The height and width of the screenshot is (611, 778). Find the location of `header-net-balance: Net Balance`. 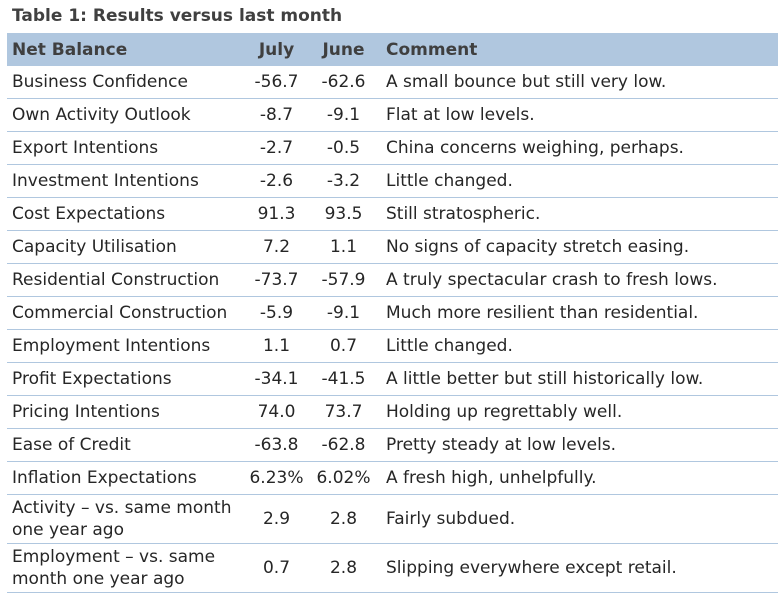

header-net-balance: Net Balance is located at coordinates (127, 49).